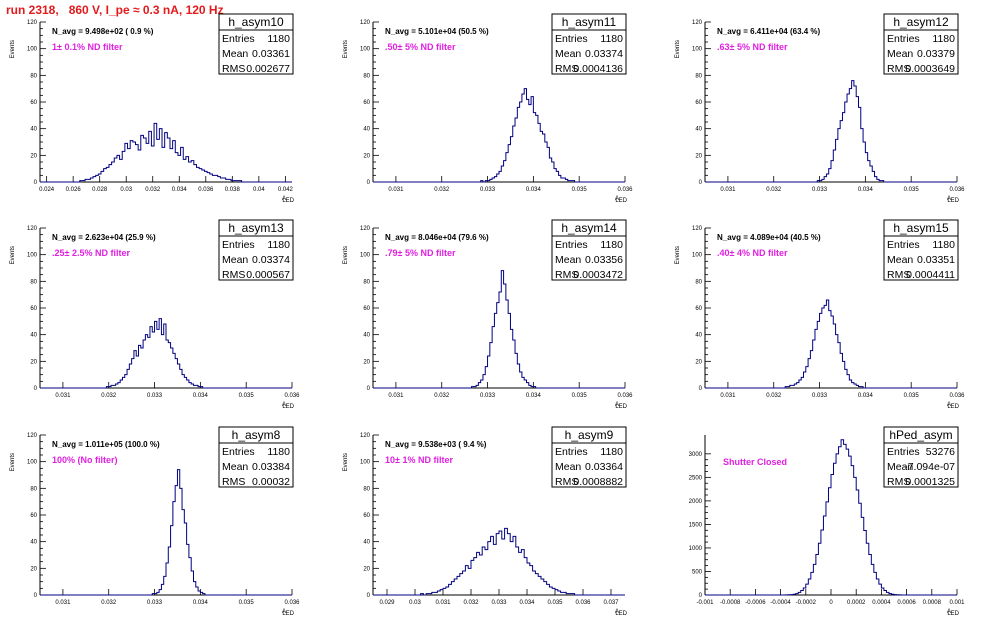 This screenshot has height=622, width=996. I want to click on x-tick-label: 0.042, so click(286, 190).